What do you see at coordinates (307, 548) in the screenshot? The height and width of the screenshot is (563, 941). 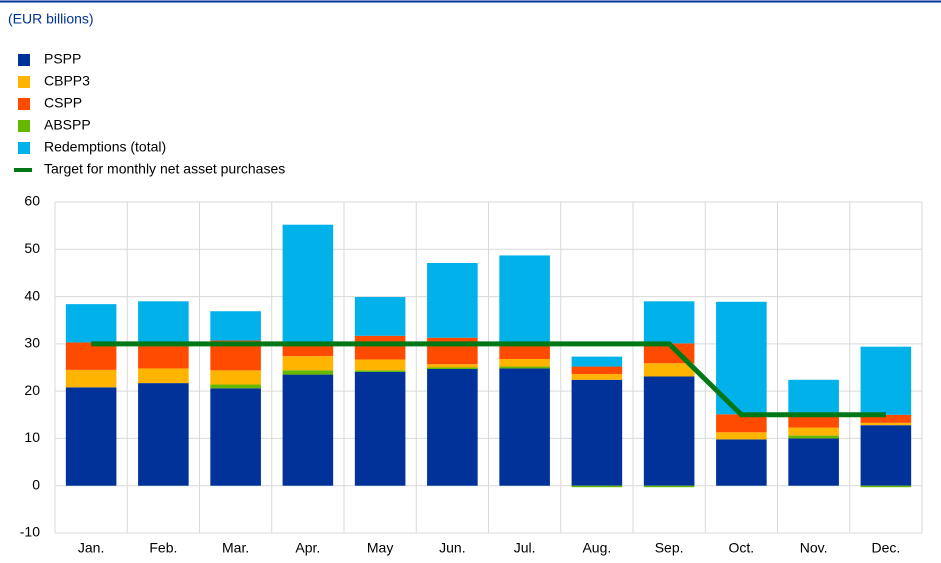 I see `x-tick-label: Apr.` at bounding box center [307, 548].